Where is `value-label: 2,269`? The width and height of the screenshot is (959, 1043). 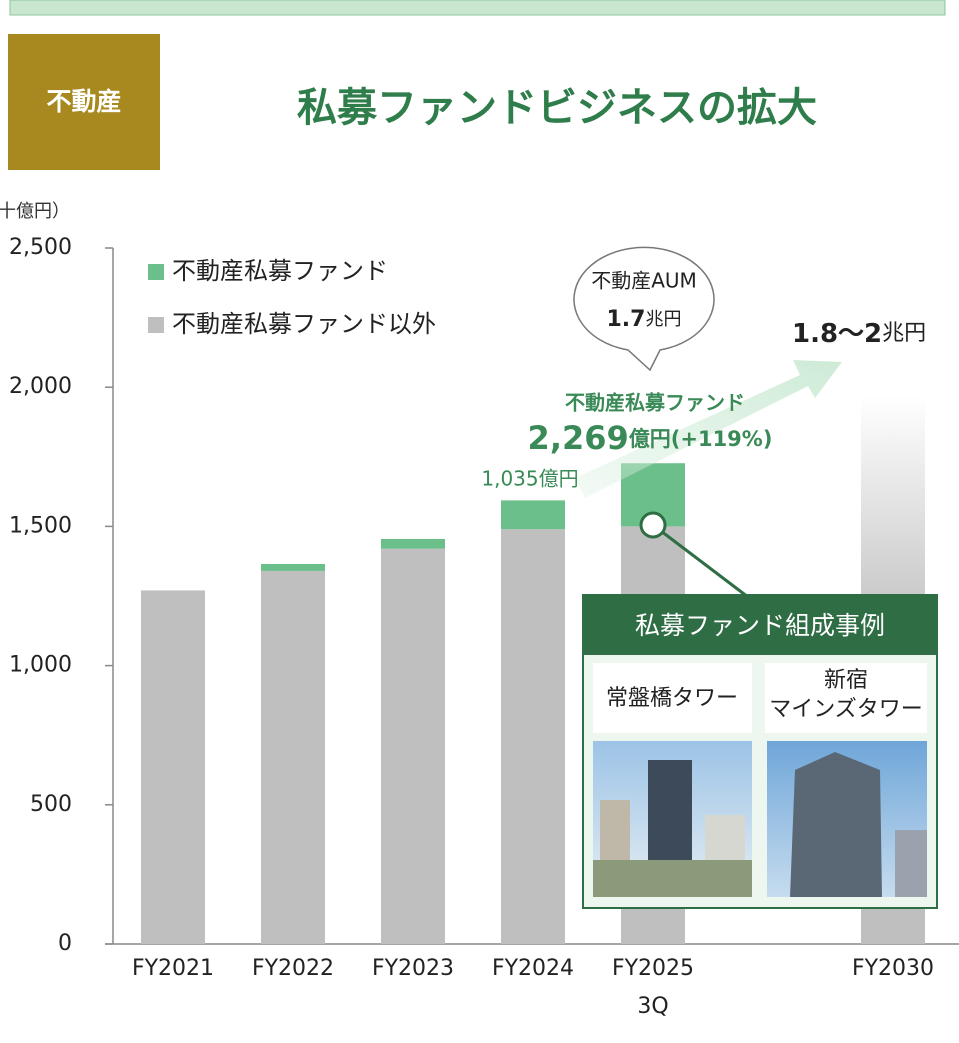 value-label: 2,269 is located at coordinates (578, 438).